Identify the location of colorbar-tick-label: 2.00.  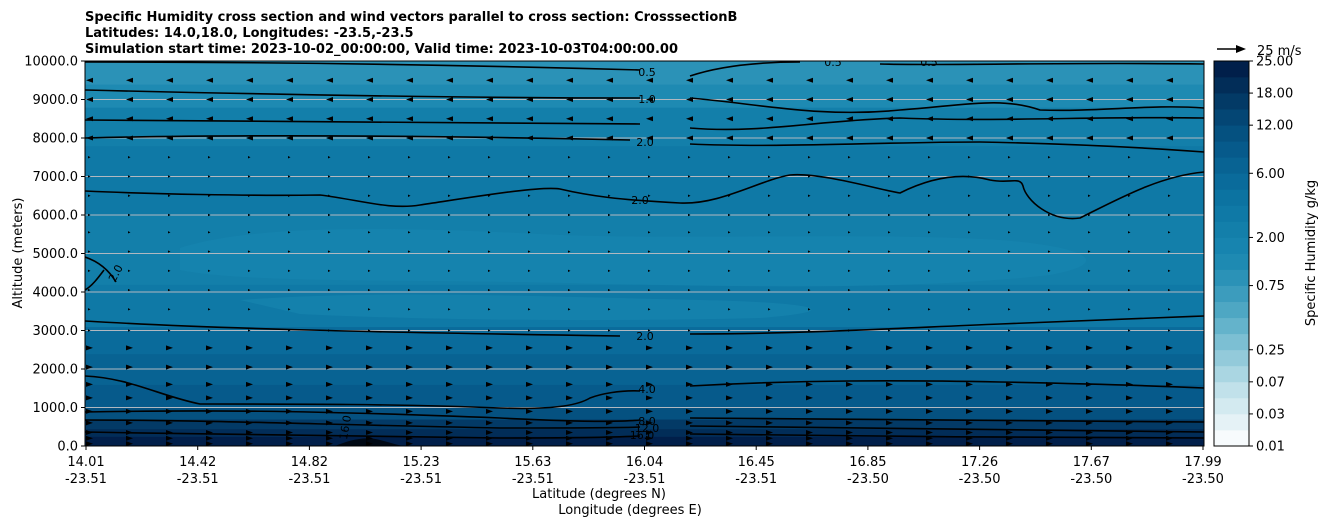
(1270, 238).